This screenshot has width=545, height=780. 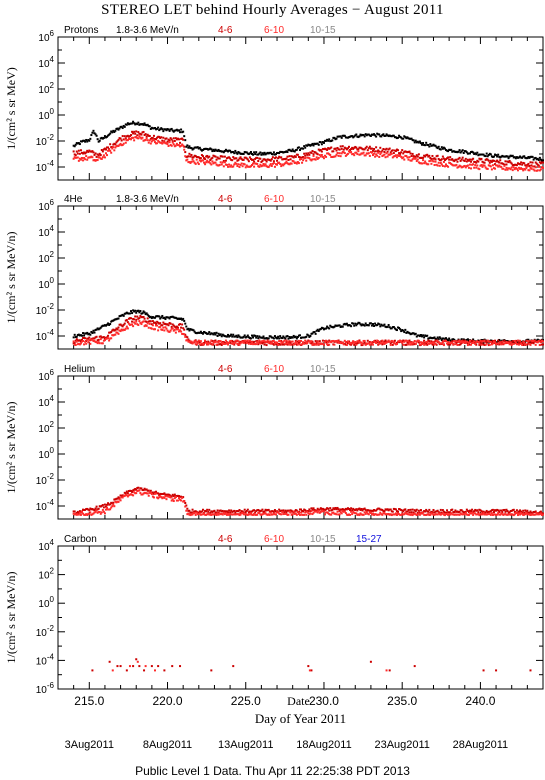 What do you see at coordinates (42, 142) in the screenshot?
I see `y-tick-base: 10` at bounding box center [42, 142].